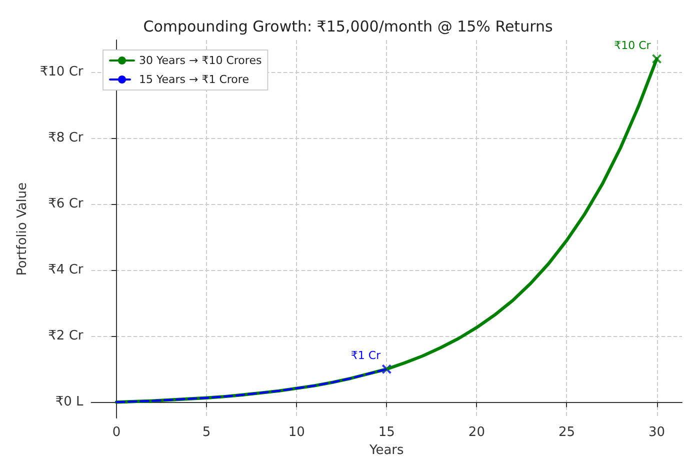 This screenshot has width=696, height=470. I want to click on y-tick-label: ₹2 Cr, so click(66, 336).